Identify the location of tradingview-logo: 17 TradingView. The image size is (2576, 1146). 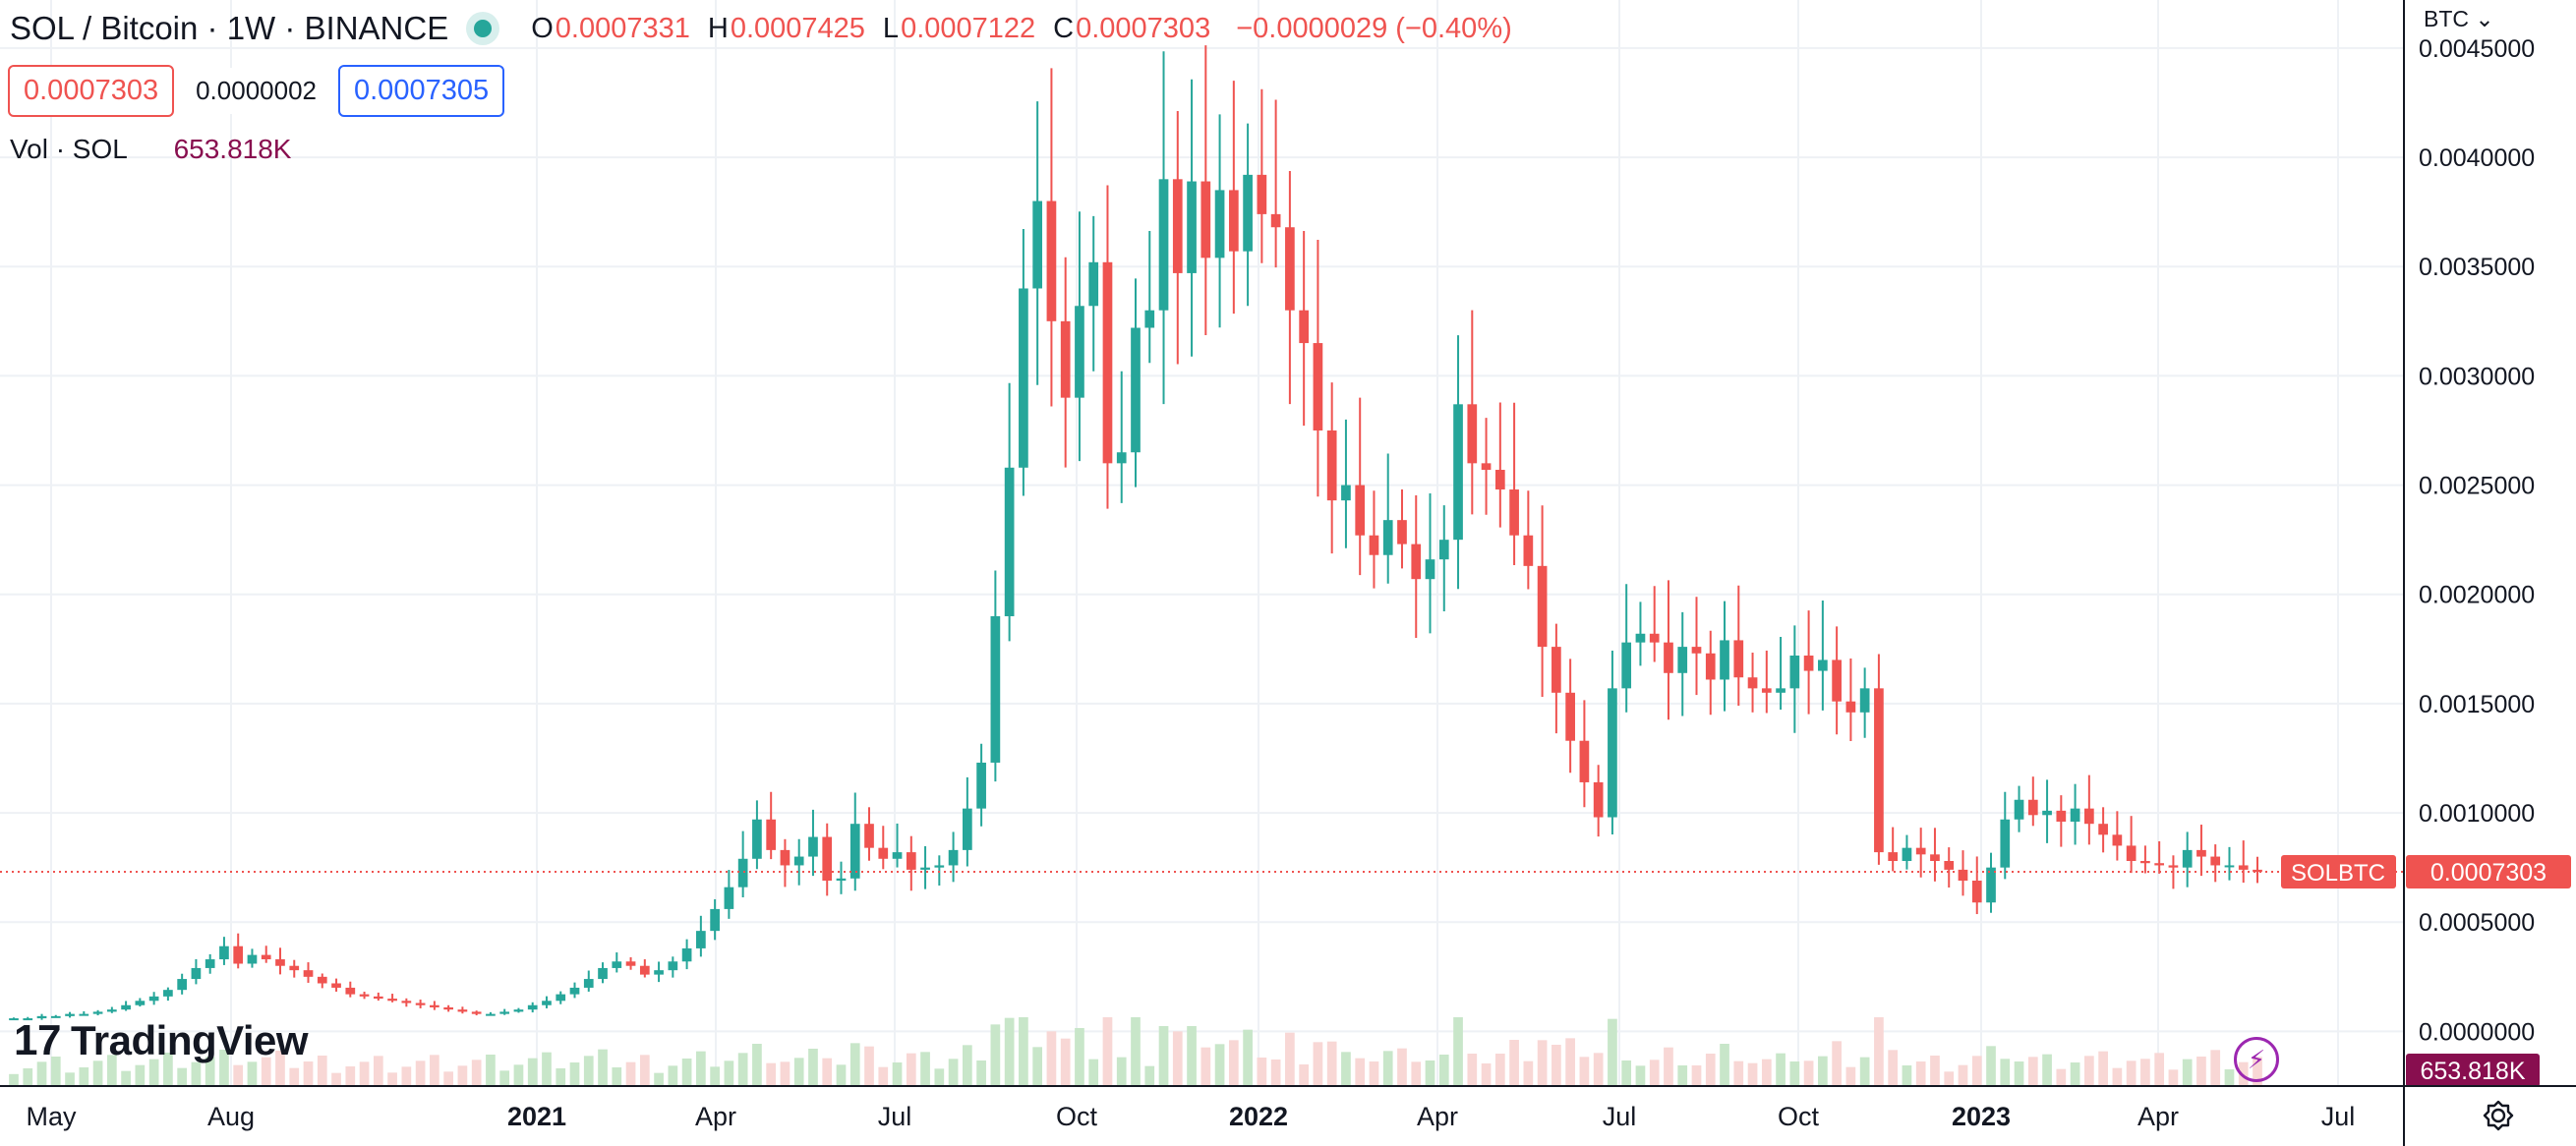
(161, 1041).